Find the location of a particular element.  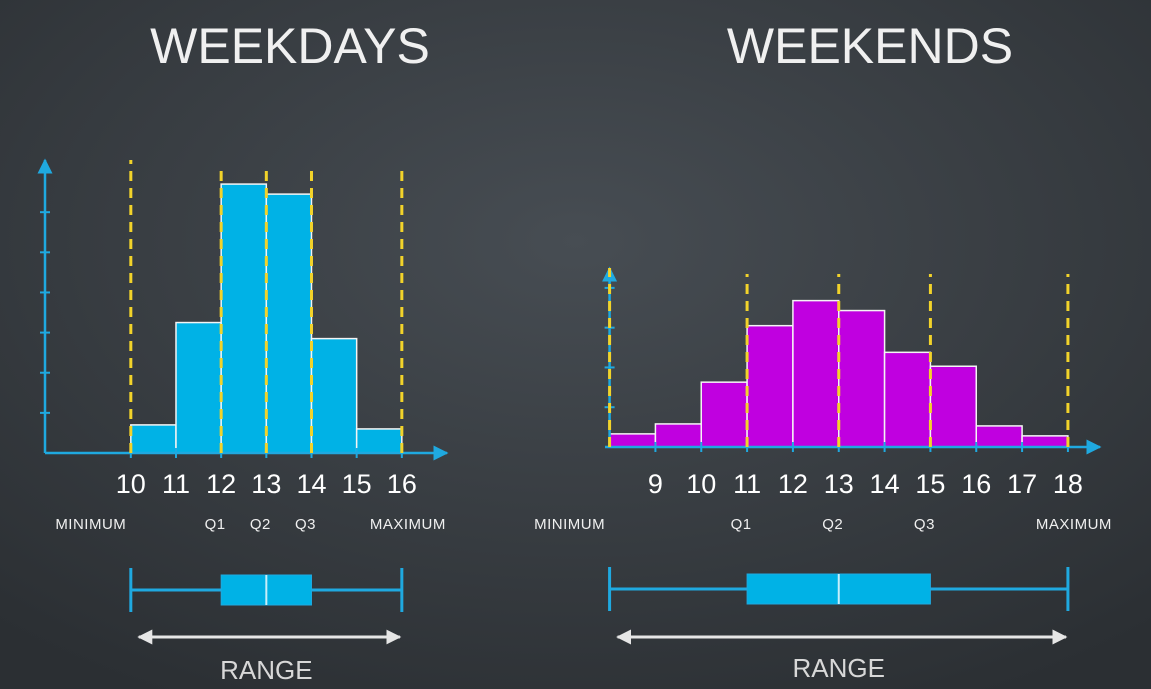

x-tick-label: 18 is located at coordinates (1068, 484).